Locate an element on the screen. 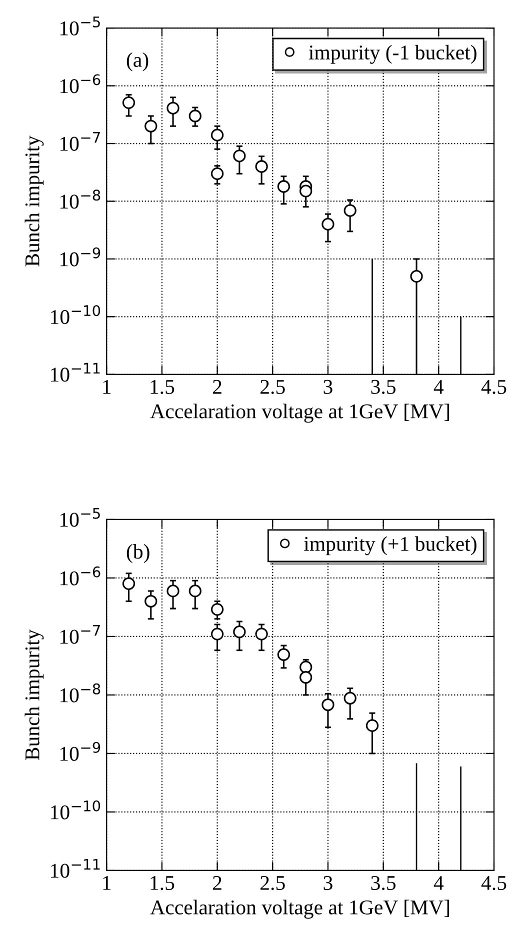  legend-label: impurity (+1 bucket) is located at coordinates (390, 546).